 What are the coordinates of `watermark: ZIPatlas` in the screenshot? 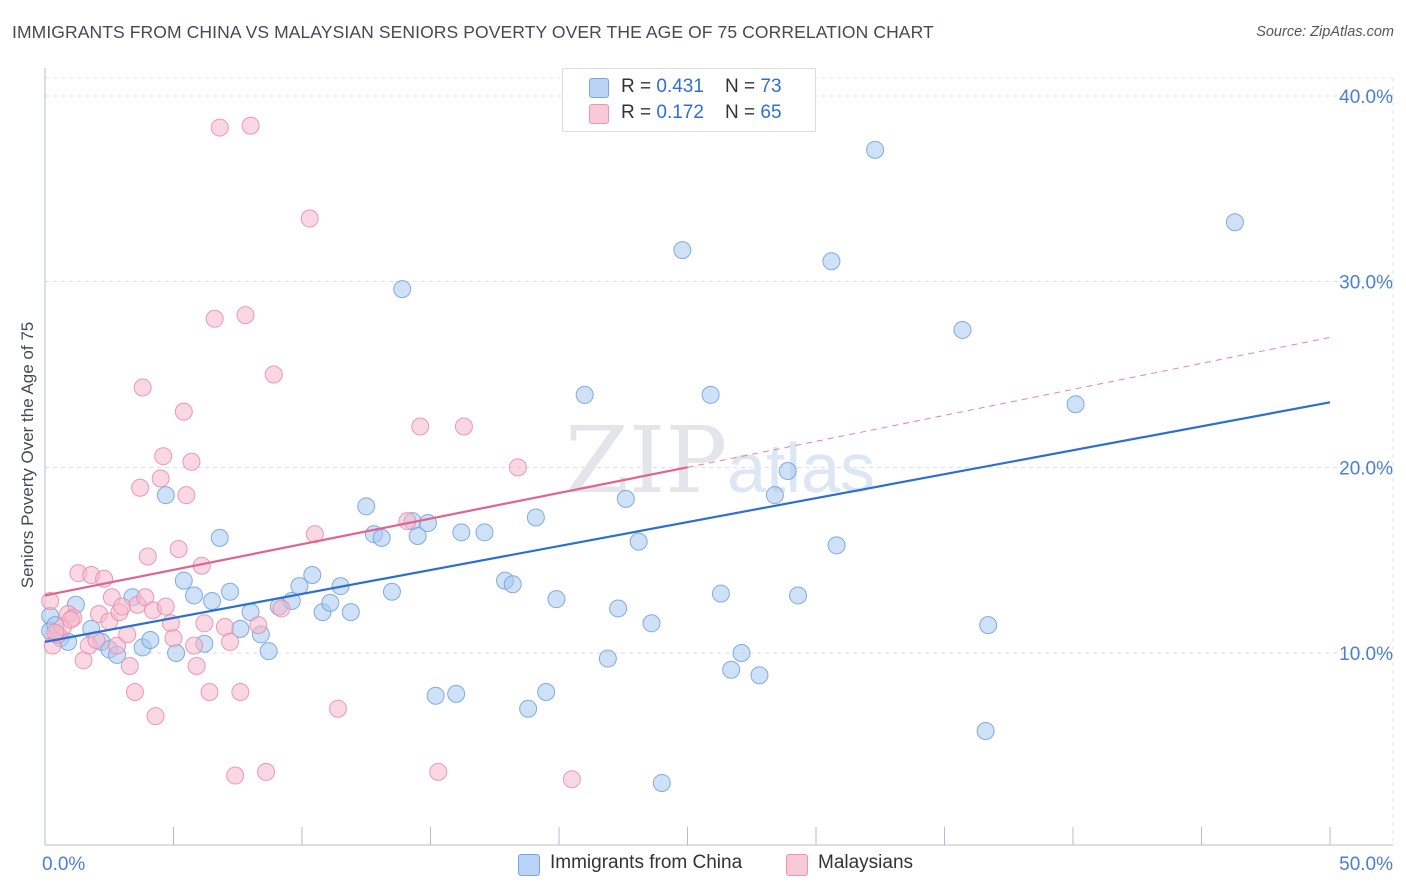 It's located at (720, 460).